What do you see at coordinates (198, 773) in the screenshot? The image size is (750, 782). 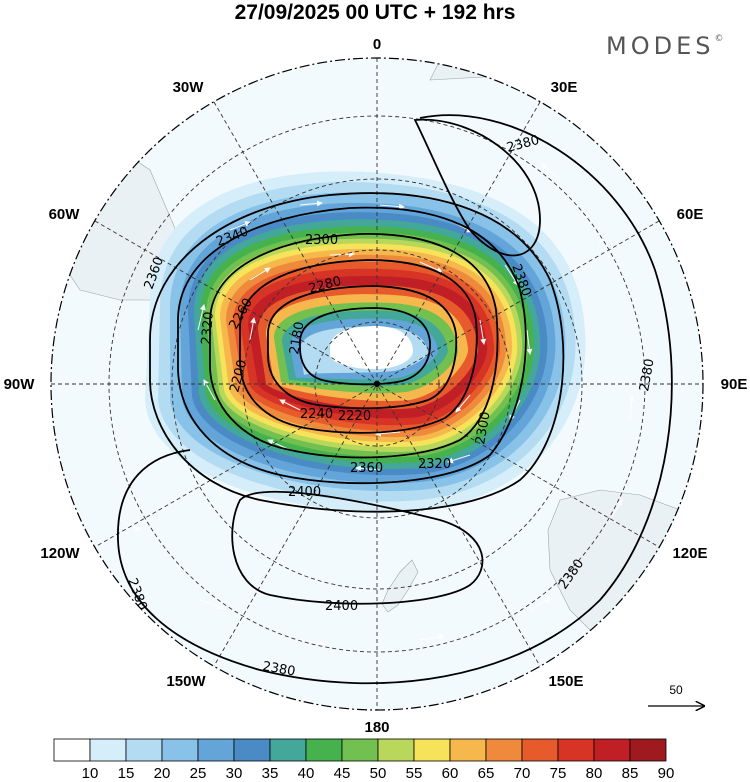 I see `colorbar-tick-label: 25` at bounding box center [198, 773].